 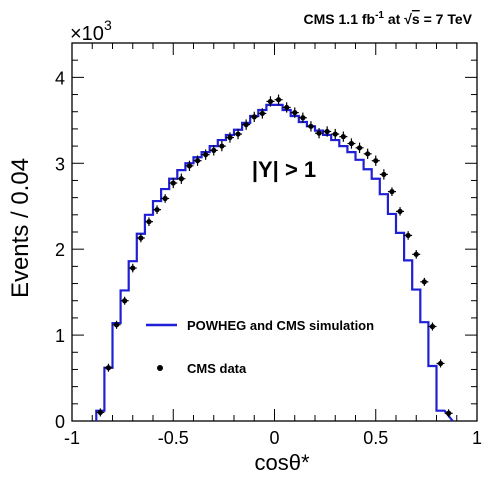 What do you see at coordinates (260, 347) in the screenshot?
I see `legend: POWHEG and CMS simulation CMS data` at bounding box center [260, 347].